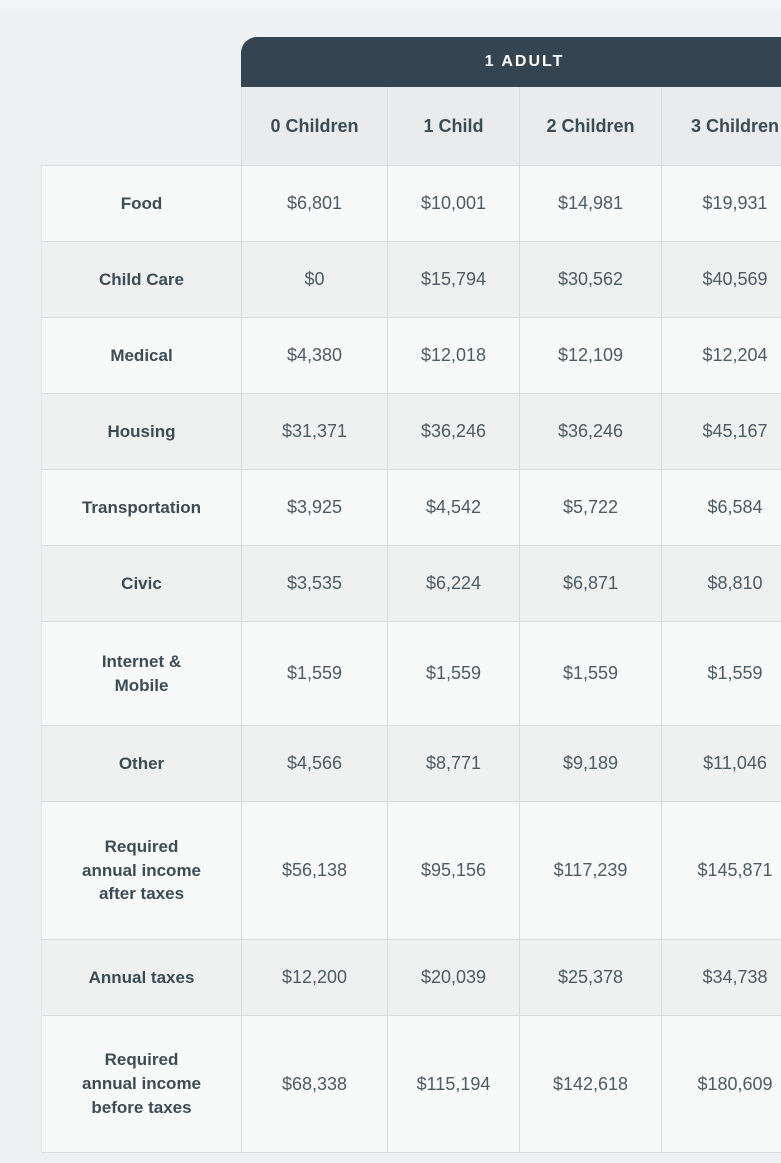 Image resolution: width=781 pixels, height=1163 pixels. Describe the element at coordinates (314, 870) in the screenshot. I see `value-cell: $56,138` at that location.